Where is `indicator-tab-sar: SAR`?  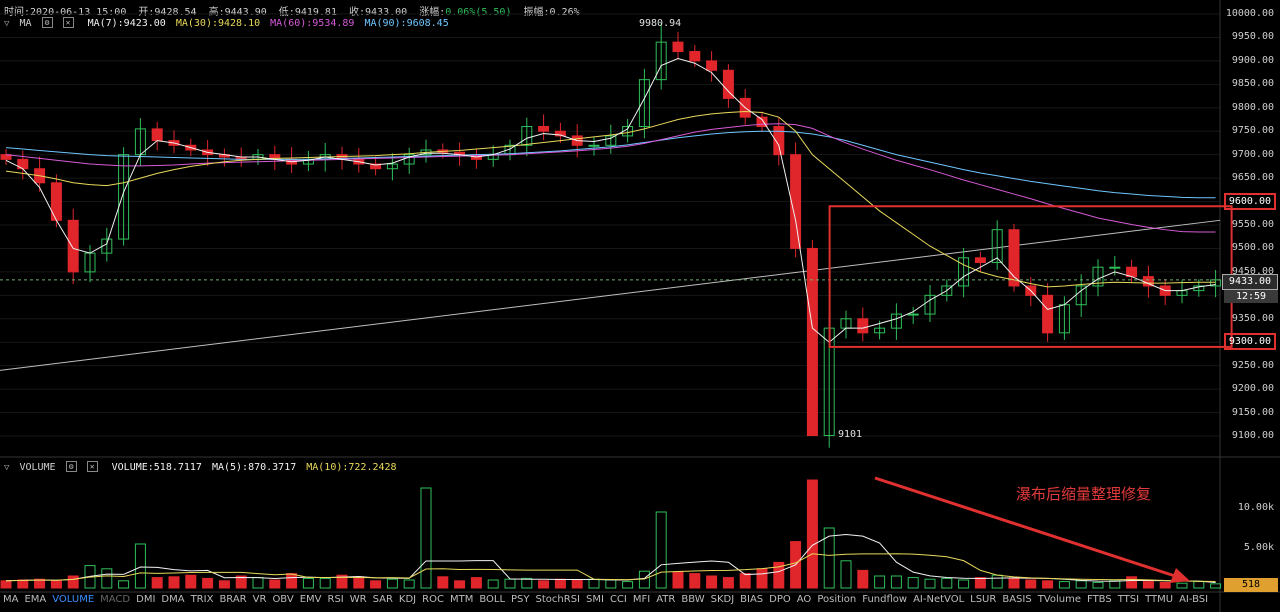 indicator-tab-sar: SAR is located at coordinates (382, 599).